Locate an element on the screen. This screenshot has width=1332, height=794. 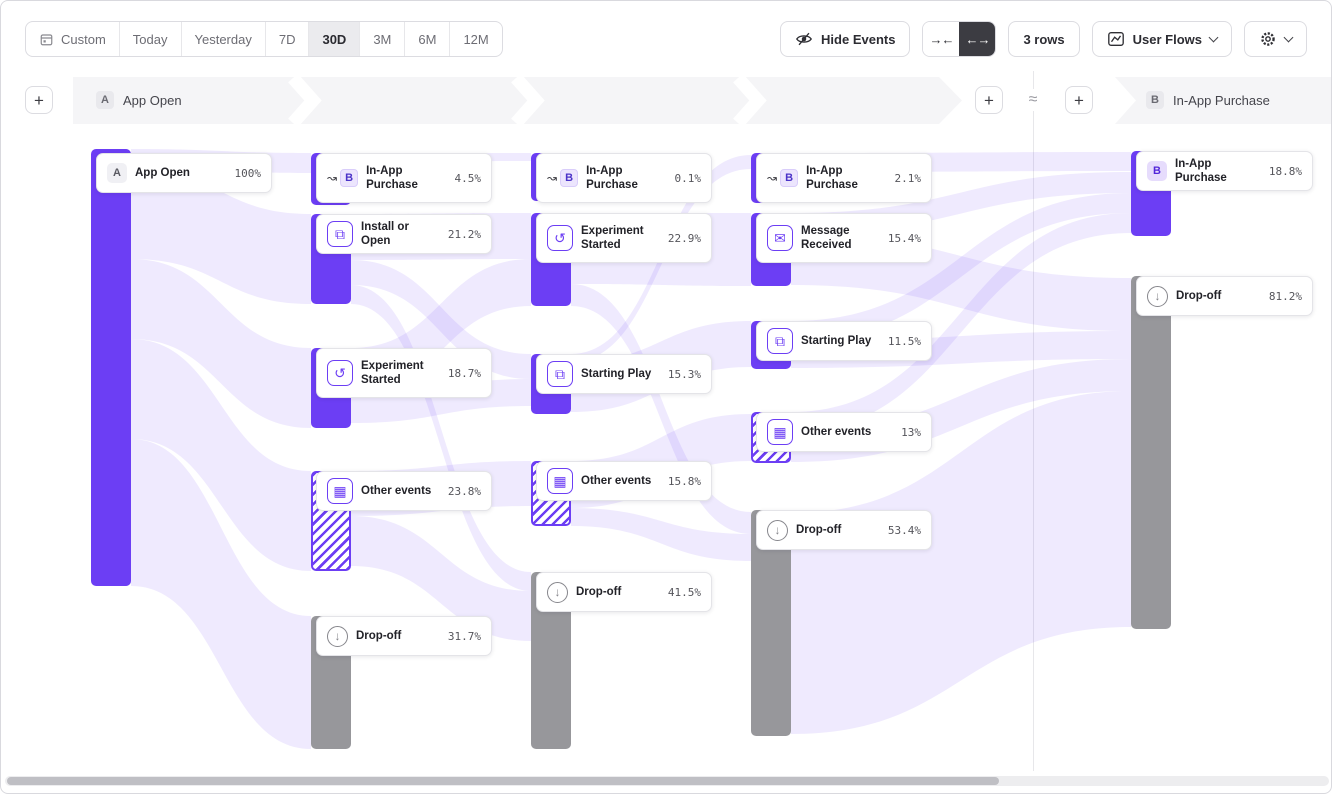
experiment-icon: ↺ is located at coordinates (560, 238).